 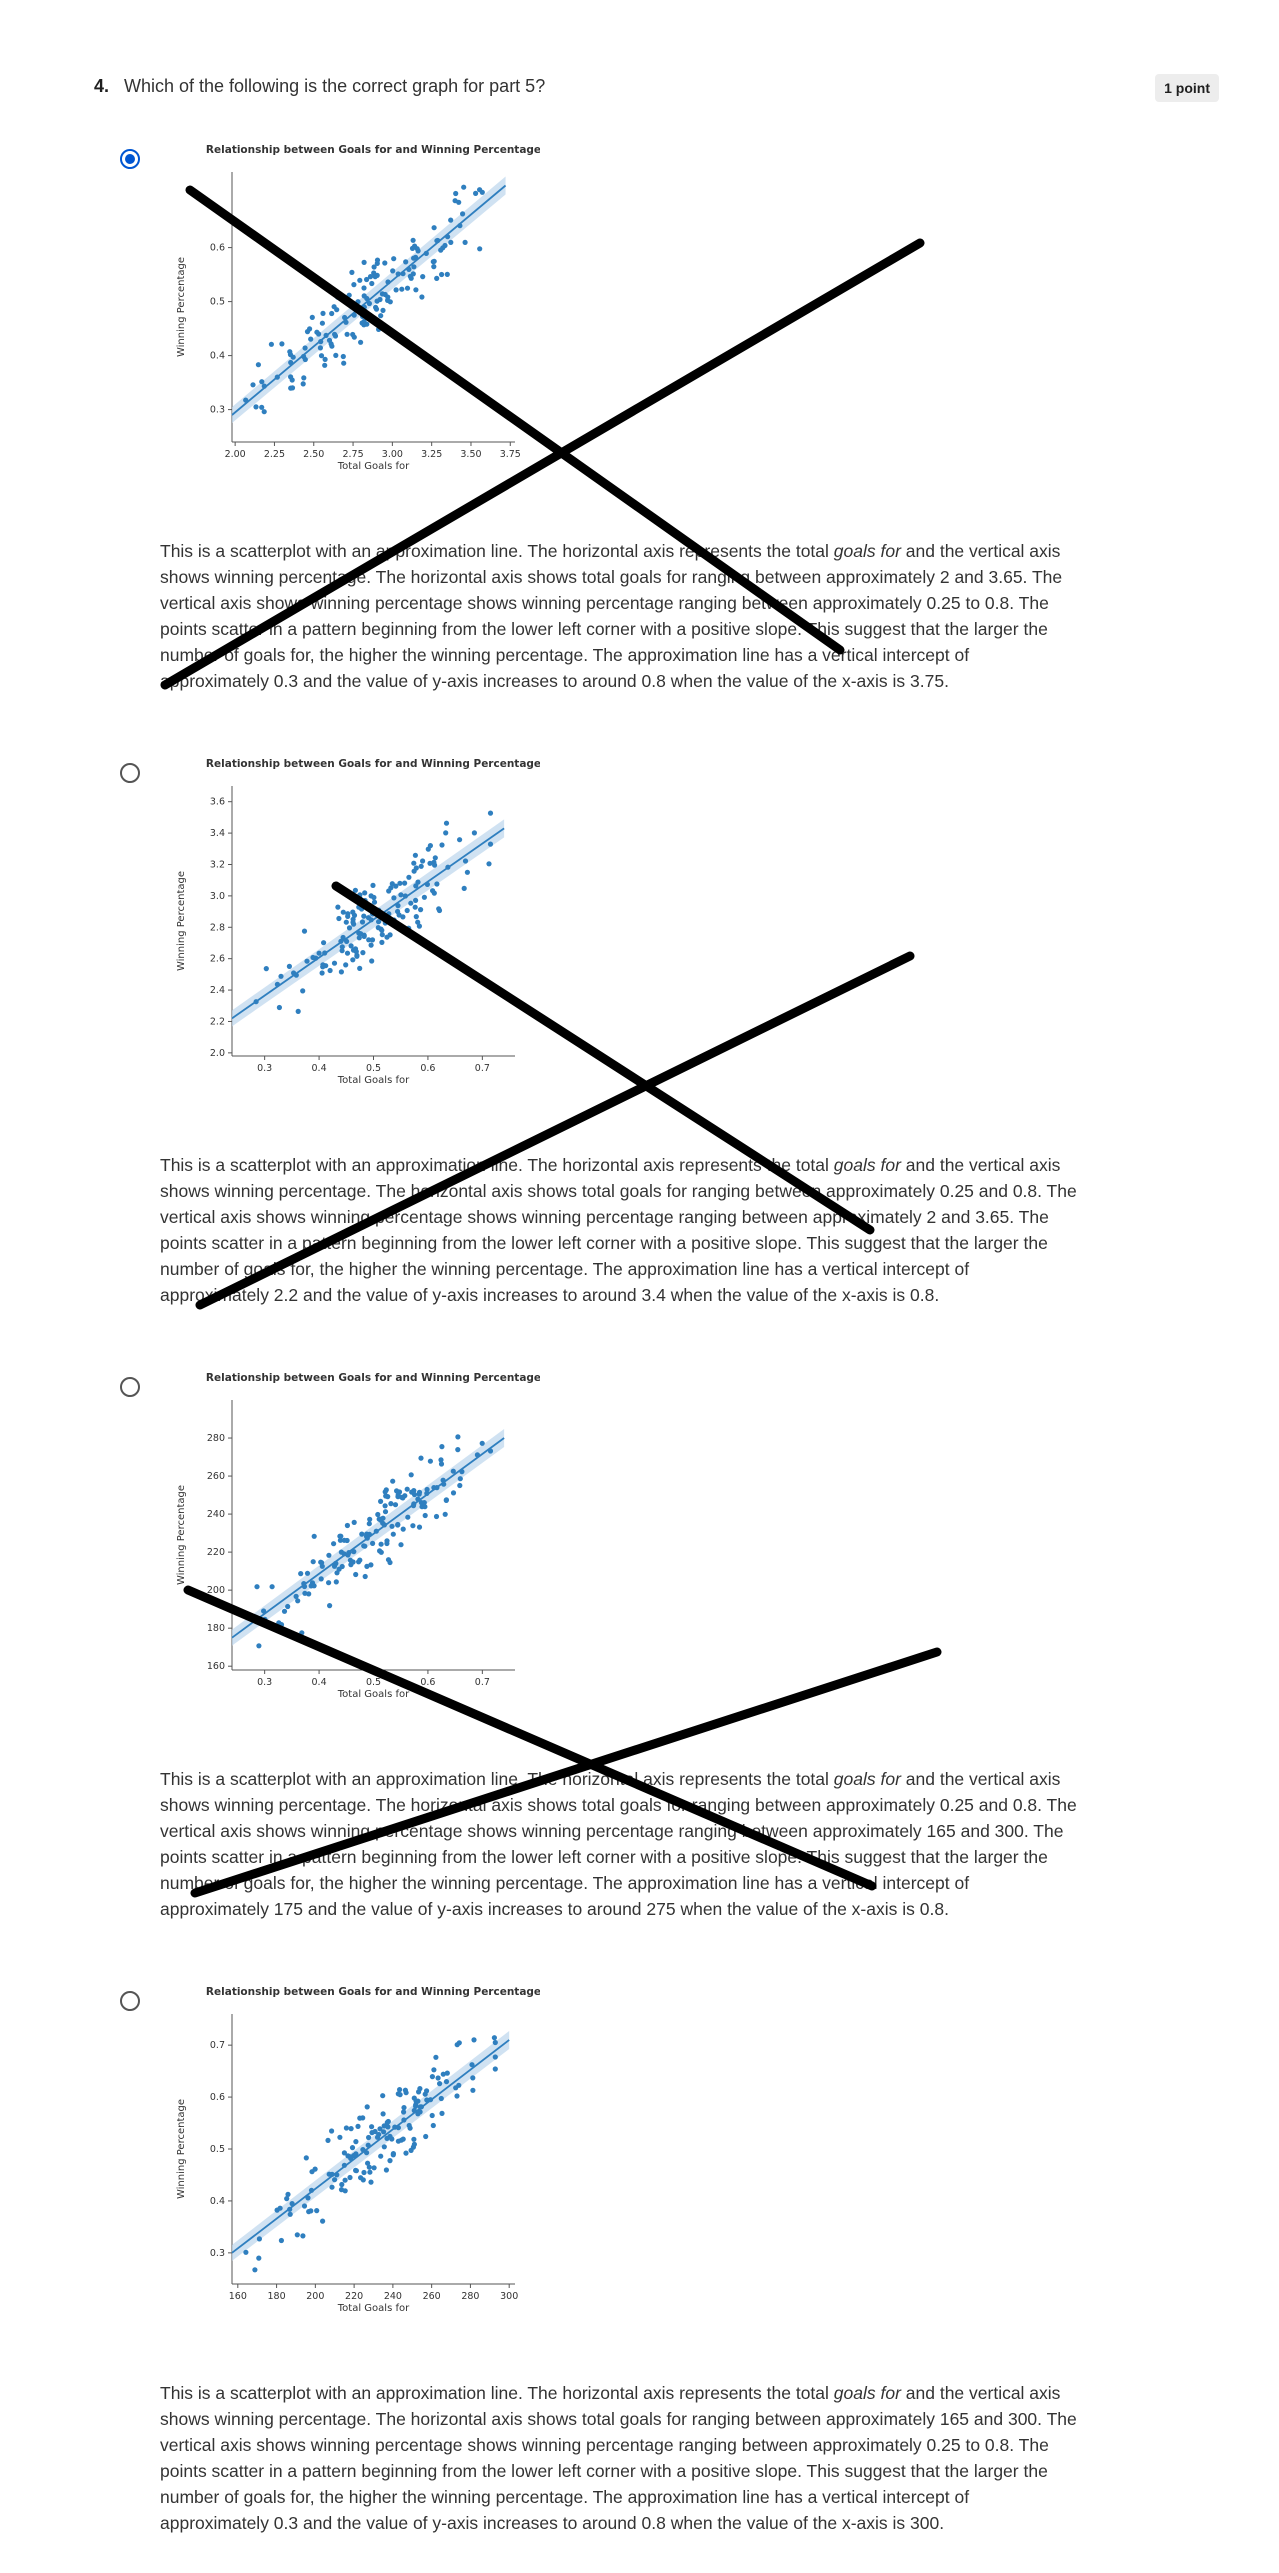 I want to click on x-tick-label: 300, so click(x=509, y=2296).